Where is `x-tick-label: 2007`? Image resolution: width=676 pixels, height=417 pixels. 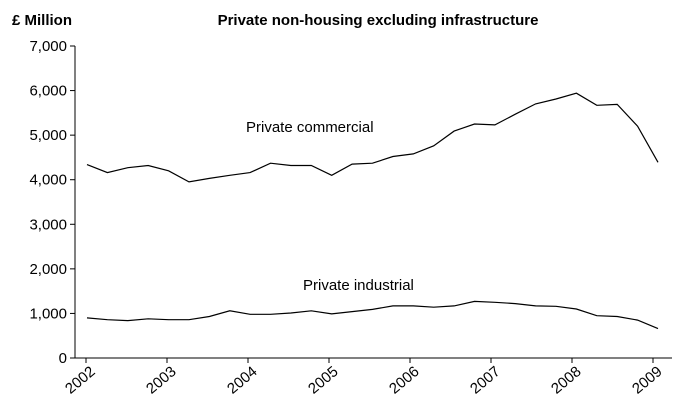 x-tick-label: 2007 is located at coordinates (485, 380).